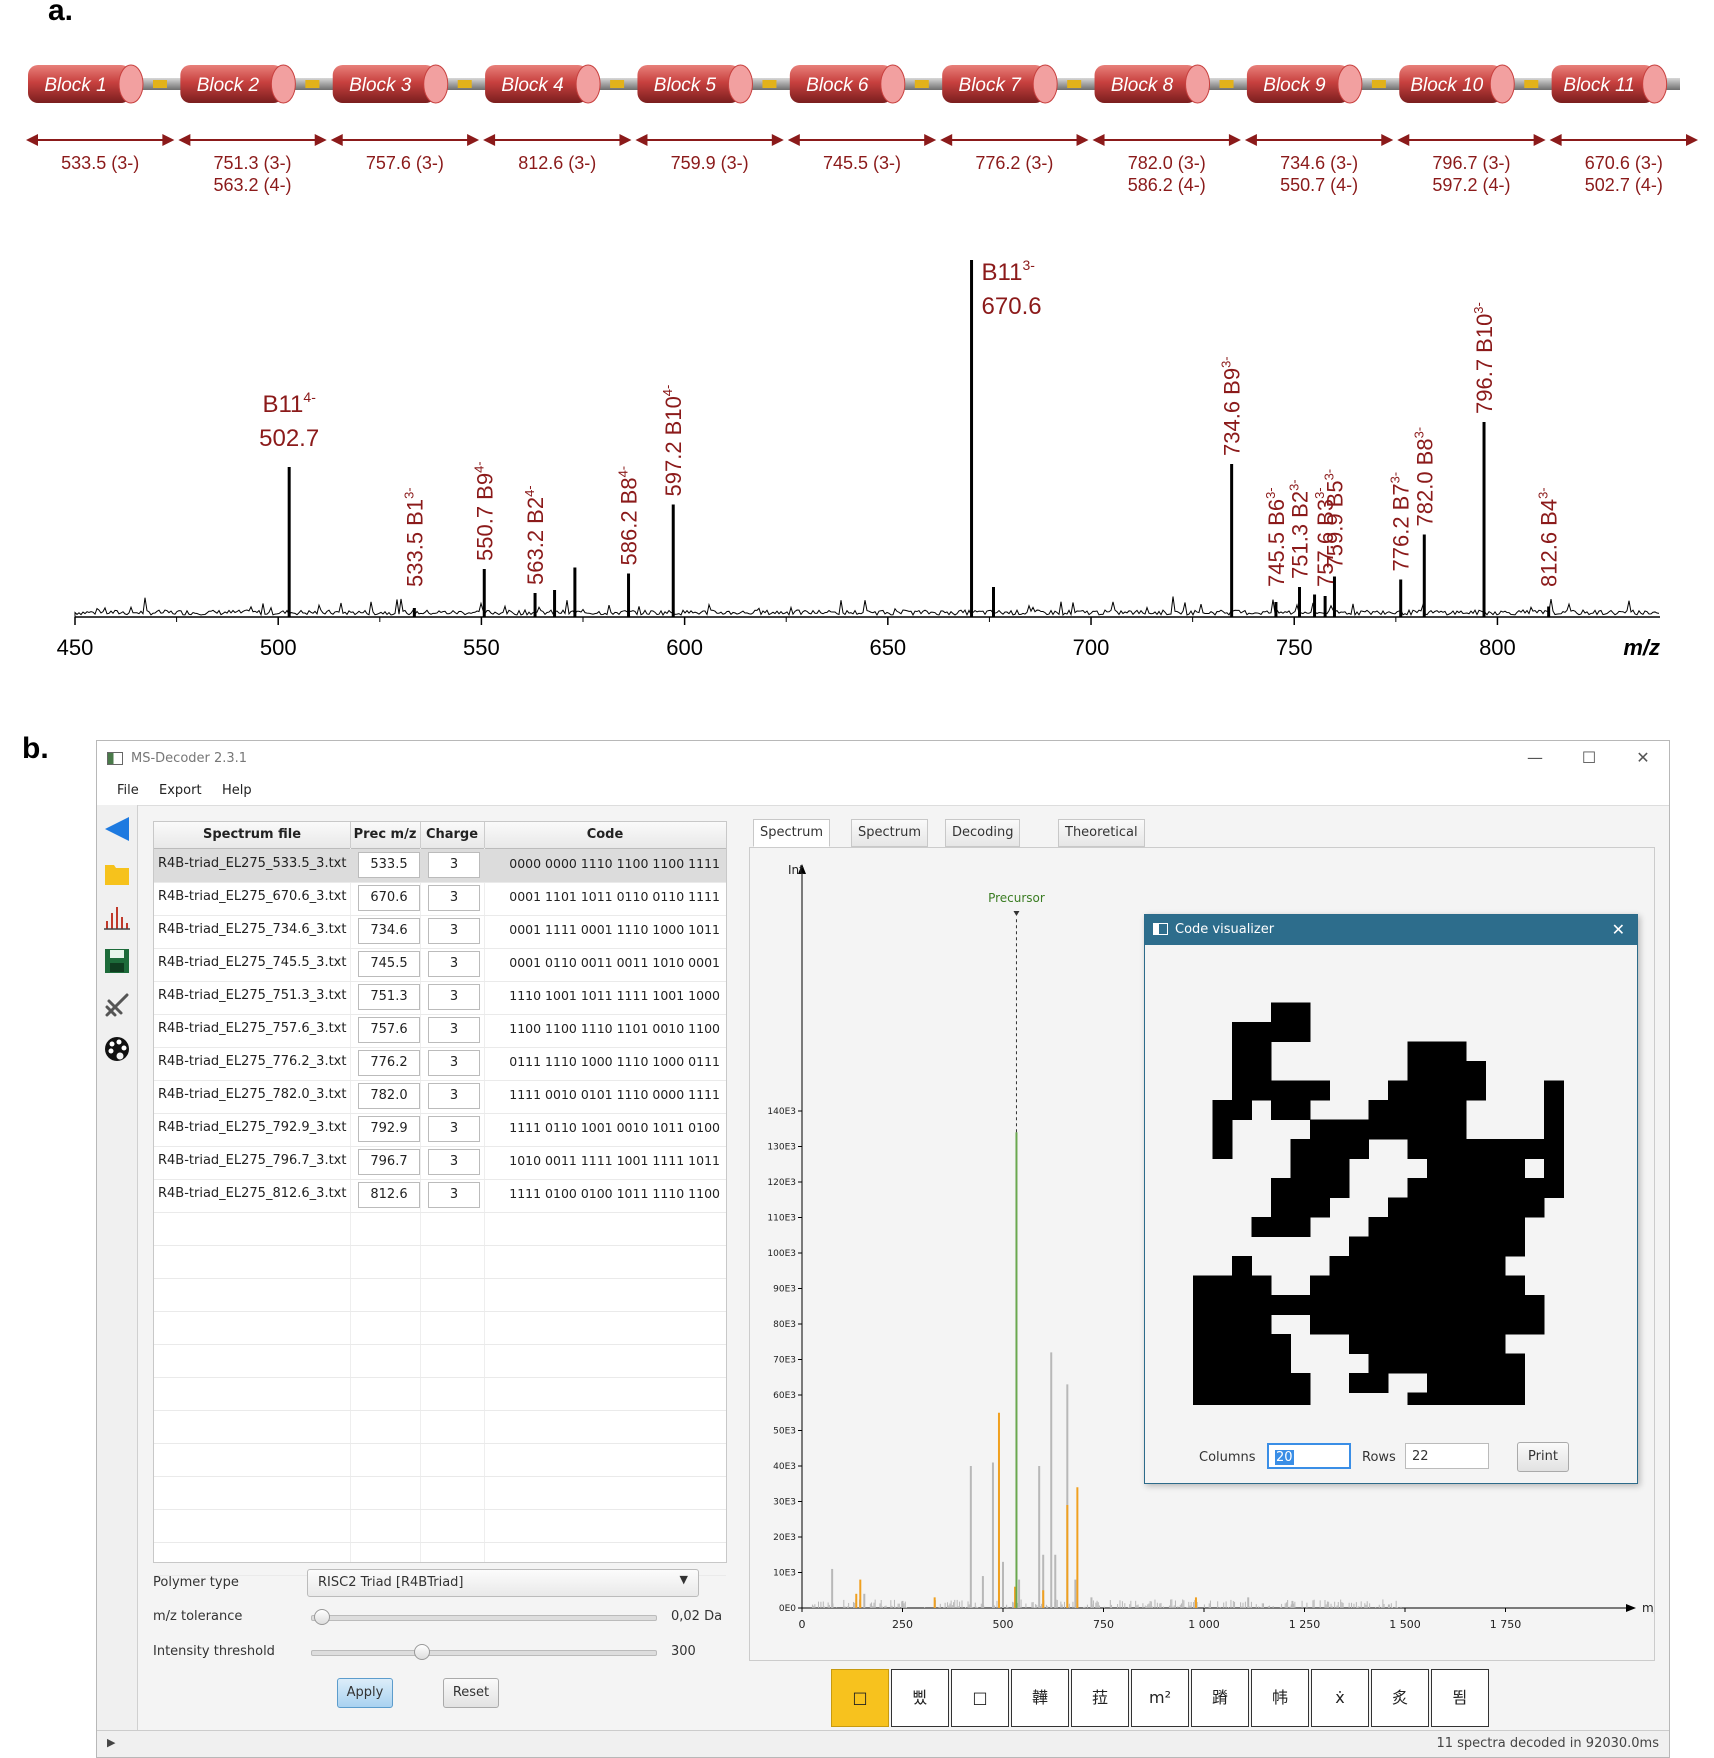 This screenshot has height=1758, width=1714. I want to click on code-glyph-button: 뙴, so click(1460, 1698).